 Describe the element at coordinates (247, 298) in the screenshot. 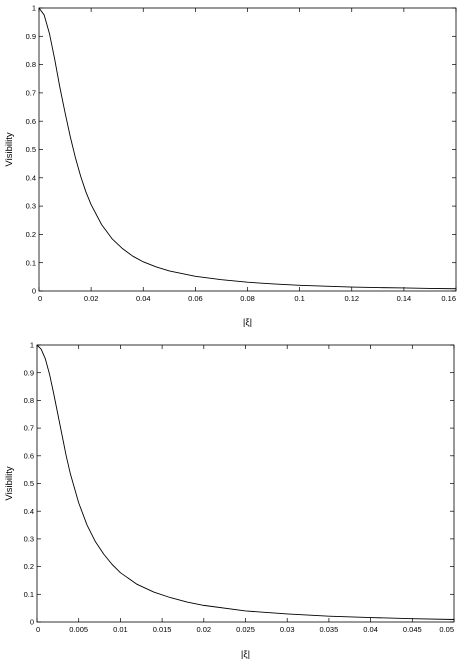

I see `x-tick-label: 0.08` at that location.